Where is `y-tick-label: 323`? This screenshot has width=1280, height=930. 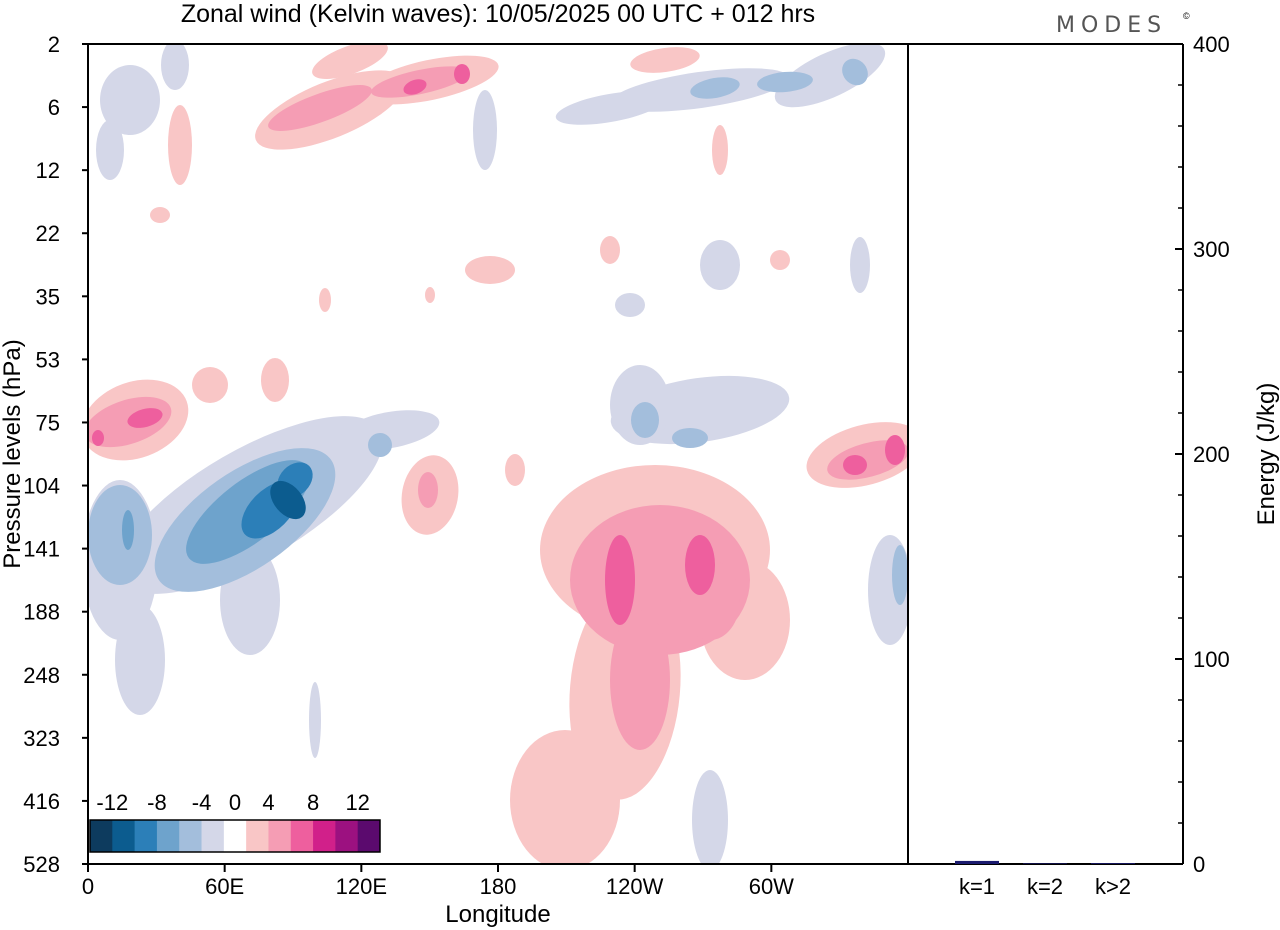
y-tick-label: 323 is located at coordinates (41, 738).